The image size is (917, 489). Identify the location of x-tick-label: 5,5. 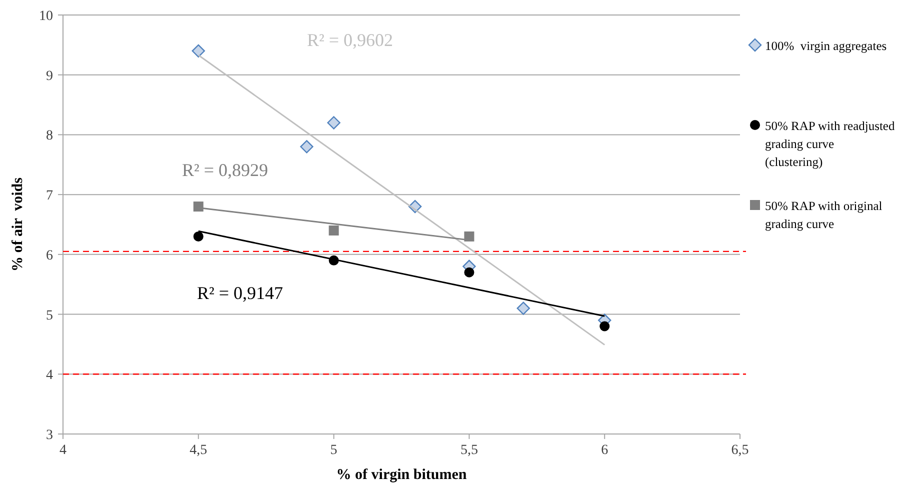
(469, 450).